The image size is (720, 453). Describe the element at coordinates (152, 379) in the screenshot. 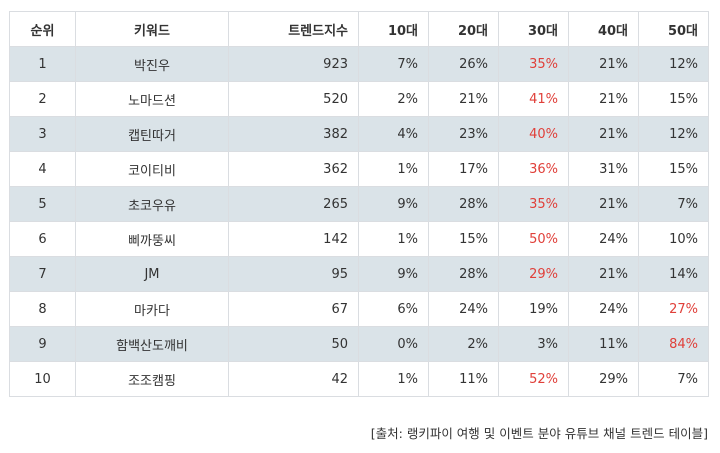

I see `cell-keyword: 조조캠핑` at that location.